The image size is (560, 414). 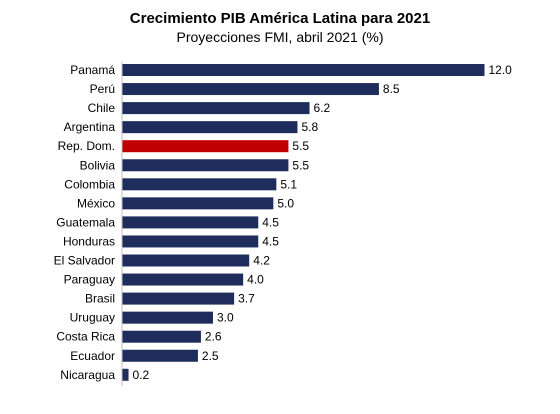 What do you see at coordinates (85, 222) in the screenshot?
I see `category-label: Guatemala` at bounding box center [85, 222].